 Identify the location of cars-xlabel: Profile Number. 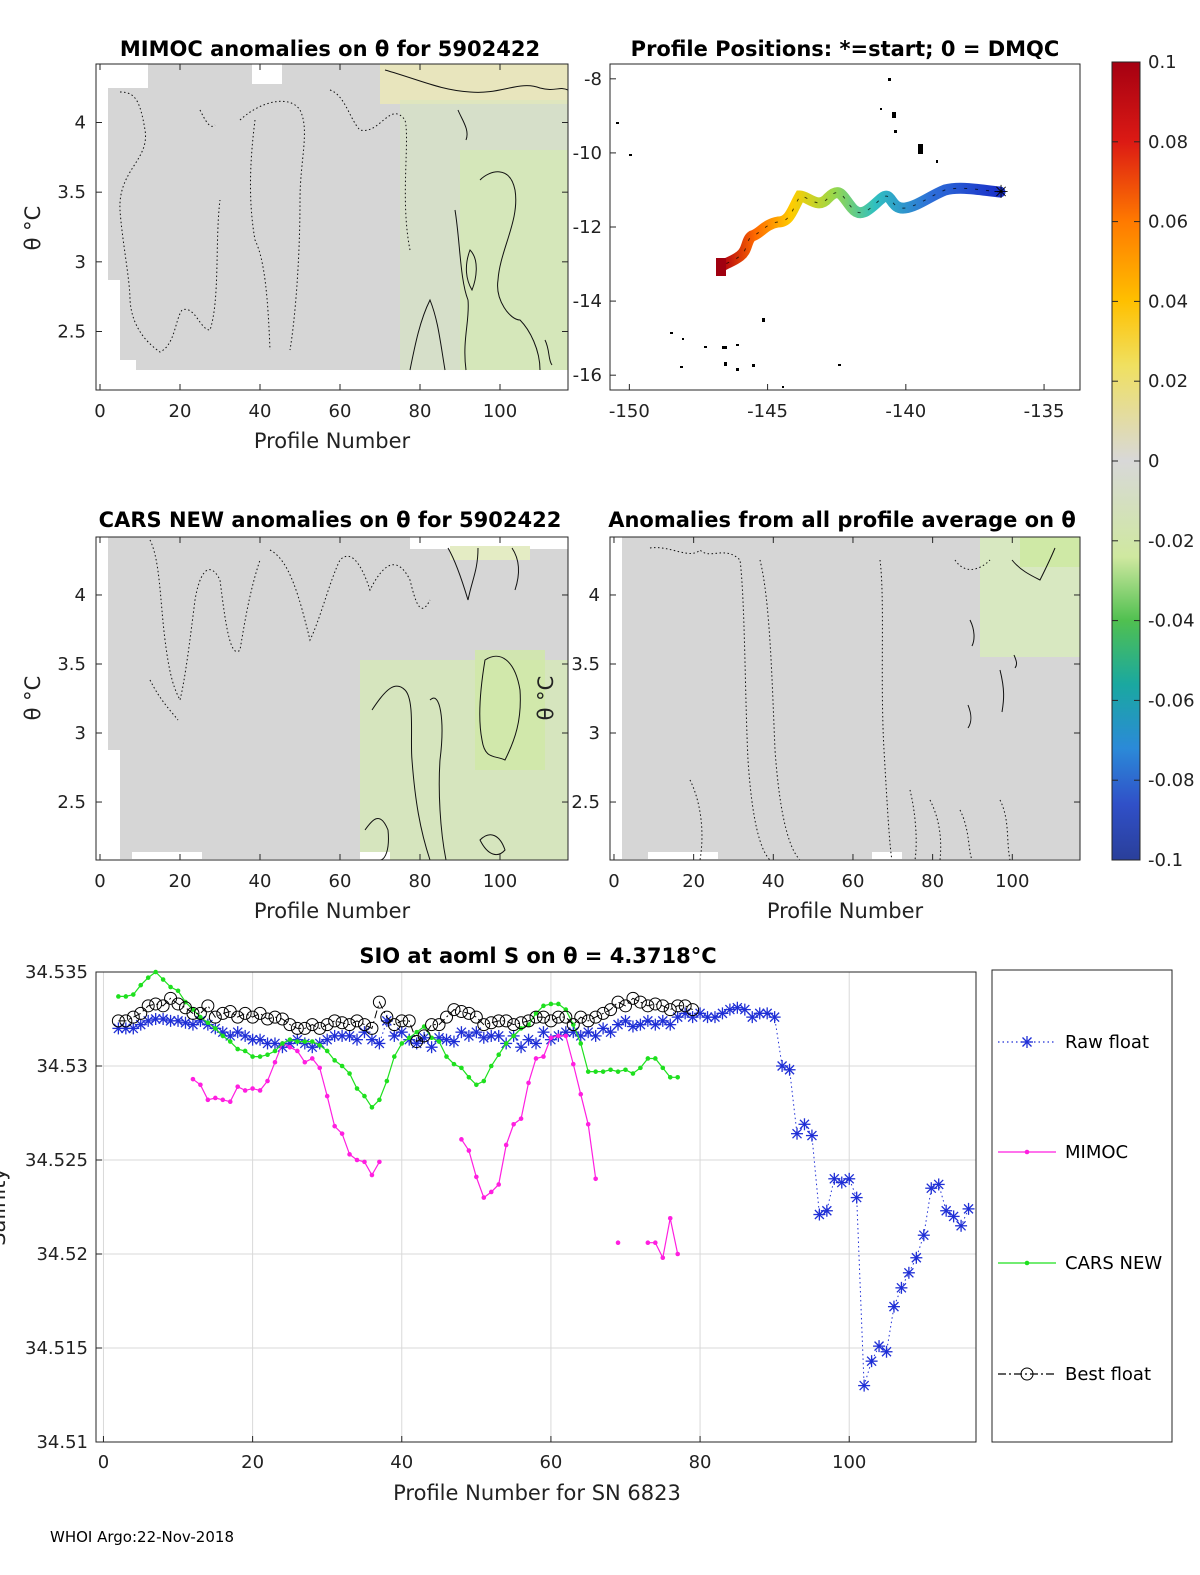
(332, 911).